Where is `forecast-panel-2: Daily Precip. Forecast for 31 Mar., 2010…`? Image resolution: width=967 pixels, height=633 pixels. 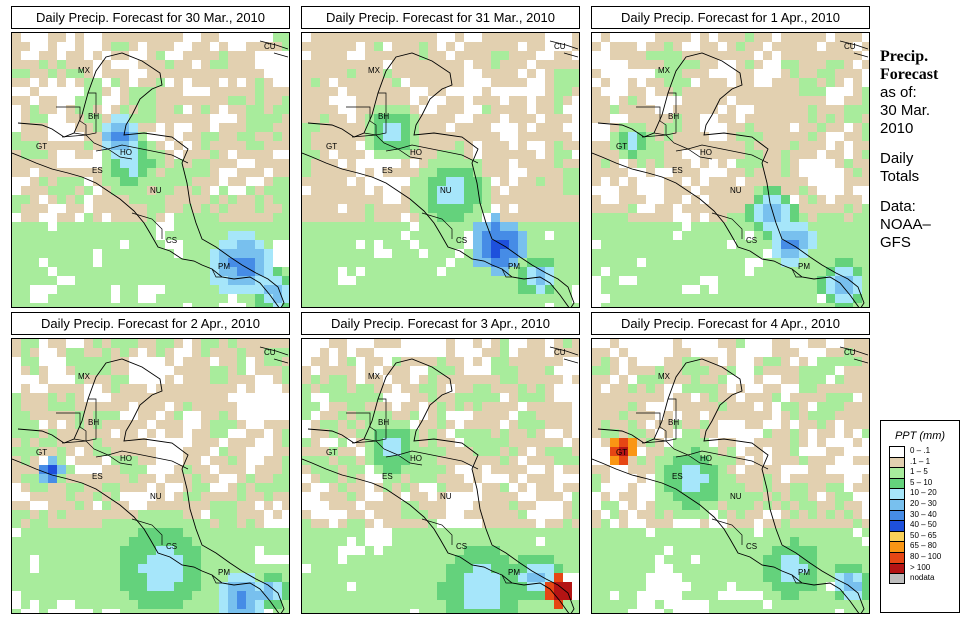
forecast-panel-2: Daily Precip. Forecast for 31 Mar., 2010… is located at coordinates (440, 157).